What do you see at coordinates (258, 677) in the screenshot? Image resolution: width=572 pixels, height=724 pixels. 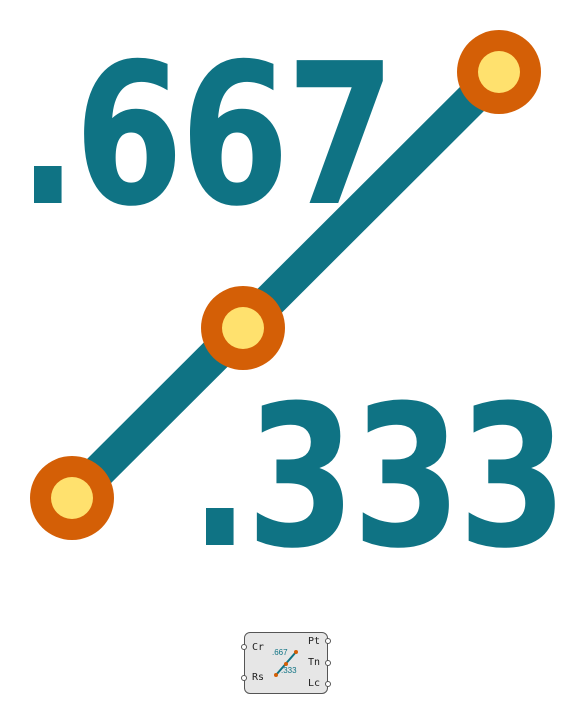 I see `input-label-parameter: Rs` at bounding box center [258, 677].